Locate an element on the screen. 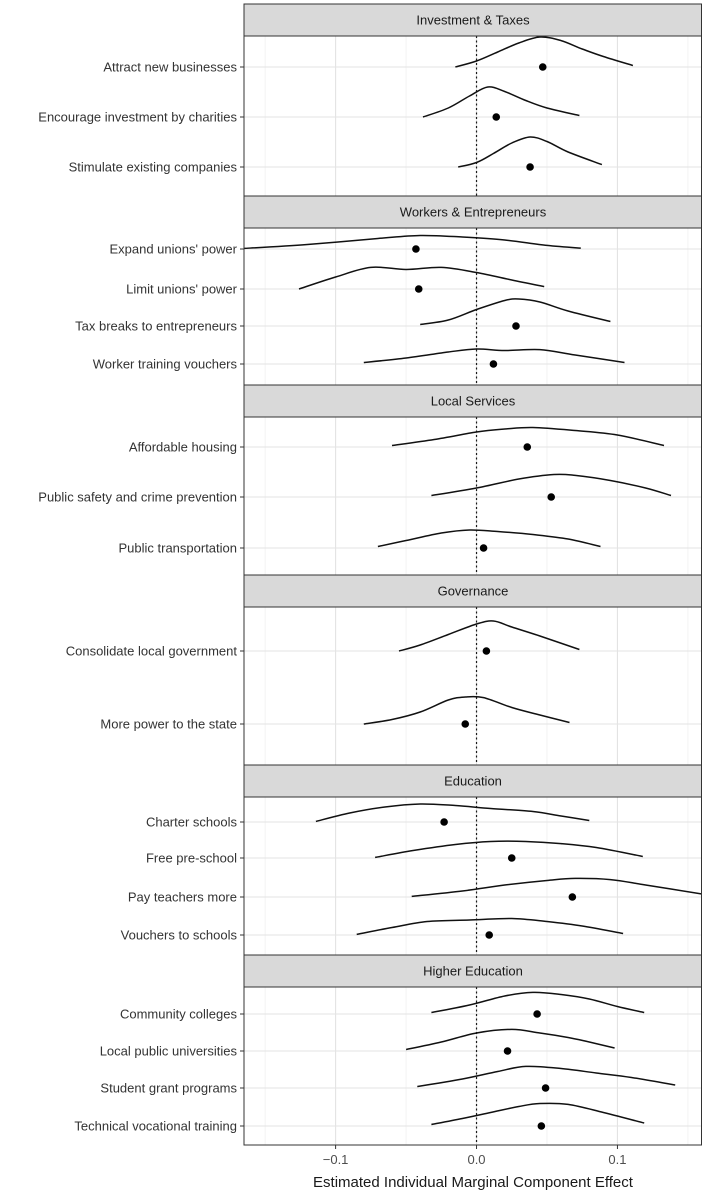 The image size is (702, 1197). y-tick-label: Student grant programs is located at coordinates (168, 1088).